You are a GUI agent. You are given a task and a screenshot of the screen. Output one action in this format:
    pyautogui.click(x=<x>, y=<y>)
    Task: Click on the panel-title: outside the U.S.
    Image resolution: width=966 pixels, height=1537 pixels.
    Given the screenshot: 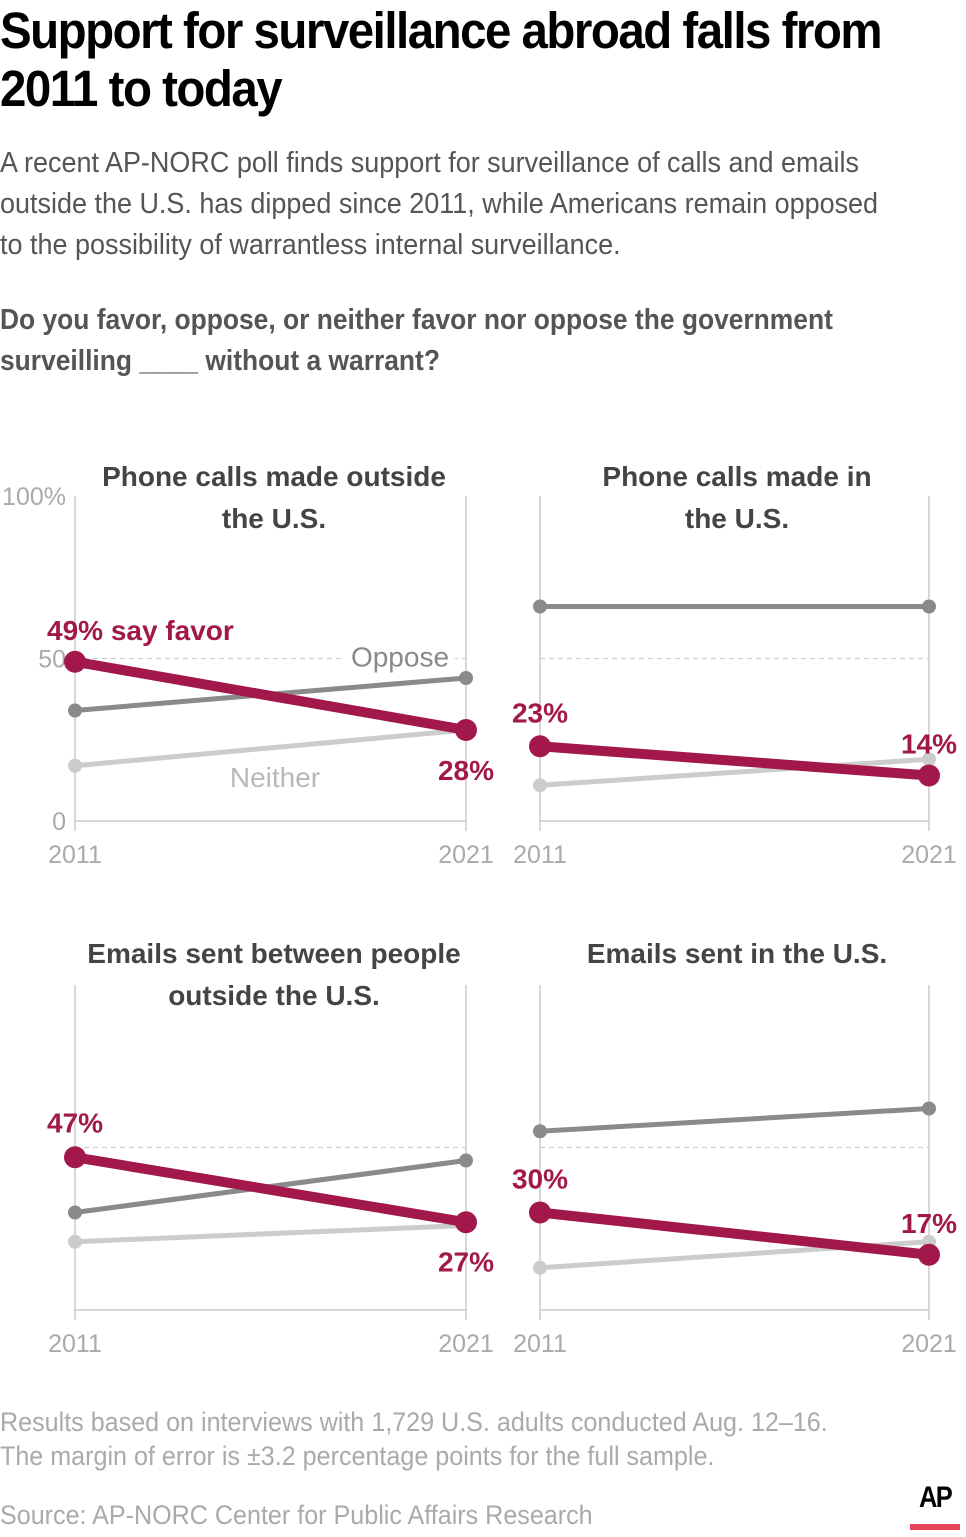 What is the action you would take?
    pyautogui.click(x=274, y=995)
    